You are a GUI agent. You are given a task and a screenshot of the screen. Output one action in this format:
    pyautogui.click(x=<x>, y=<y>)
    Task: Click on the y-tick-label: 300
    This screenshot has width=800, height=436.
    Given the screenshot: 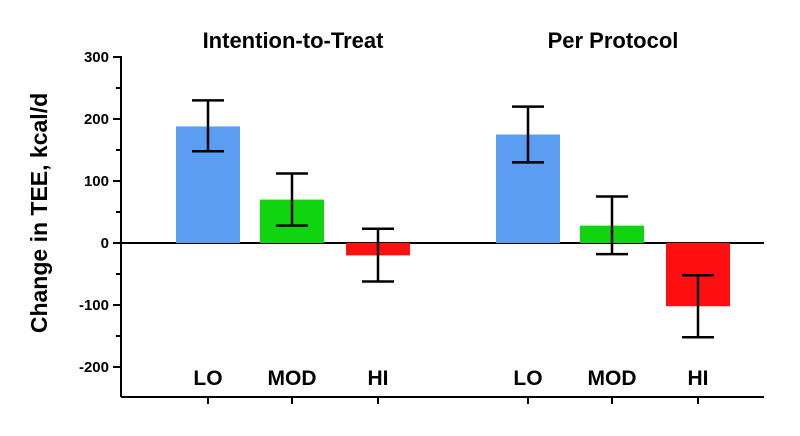 What is the action you would take?
    pyautogui.click(x=96, y=57)
    